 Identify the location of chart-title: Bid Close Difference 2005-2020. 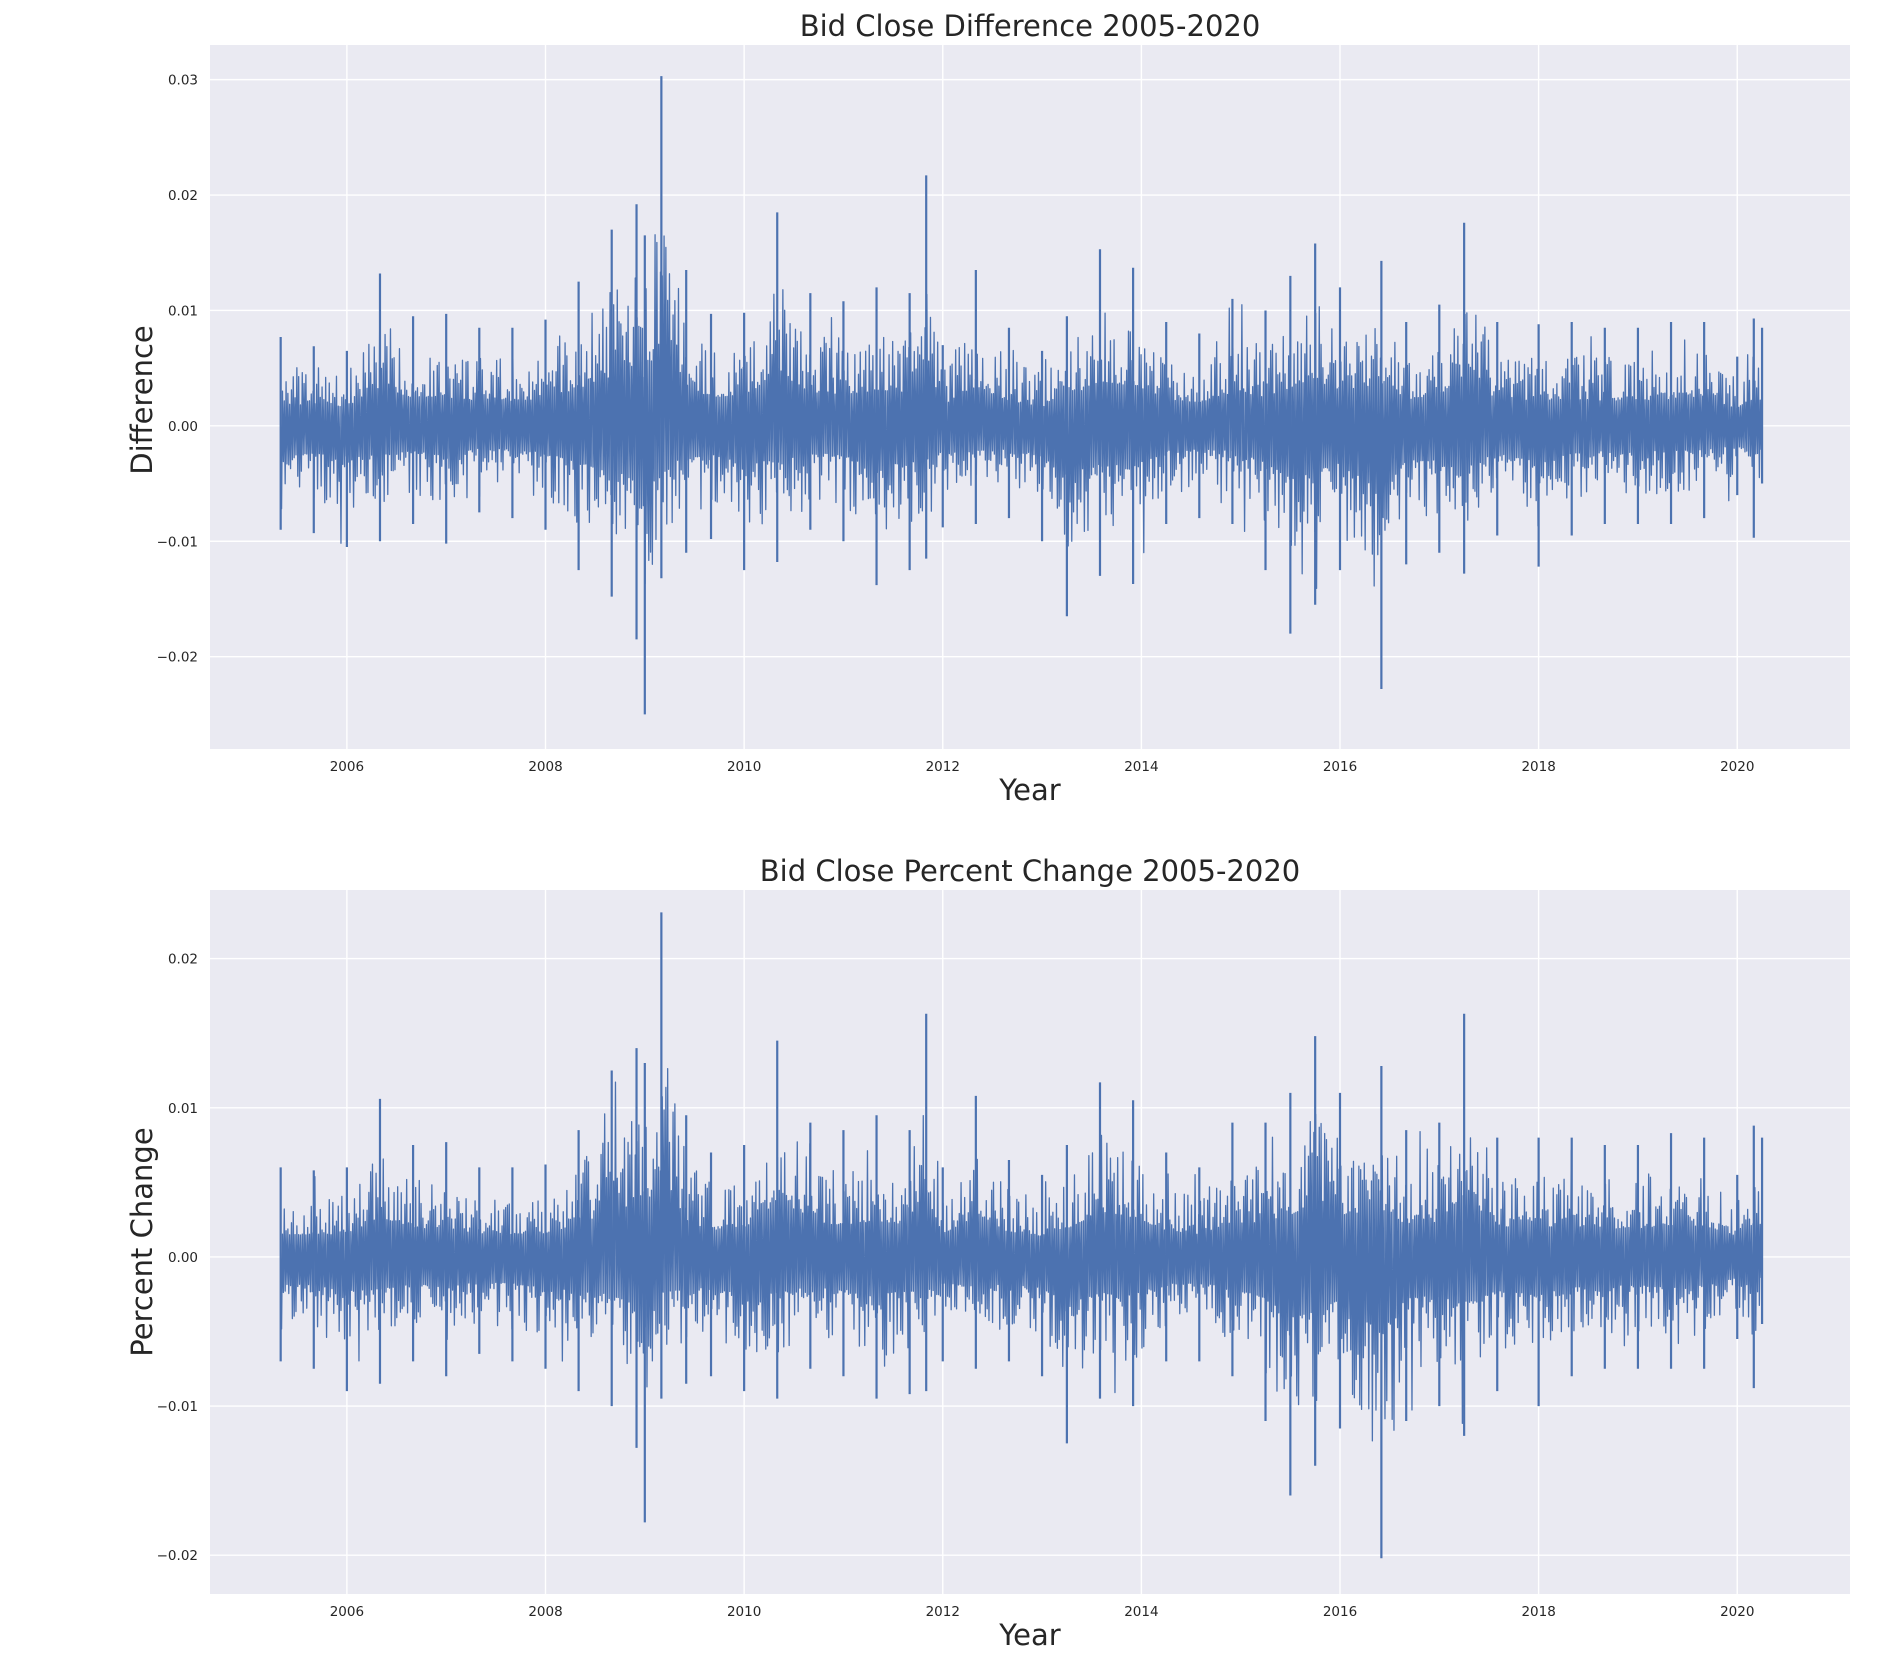
(1030, 26).